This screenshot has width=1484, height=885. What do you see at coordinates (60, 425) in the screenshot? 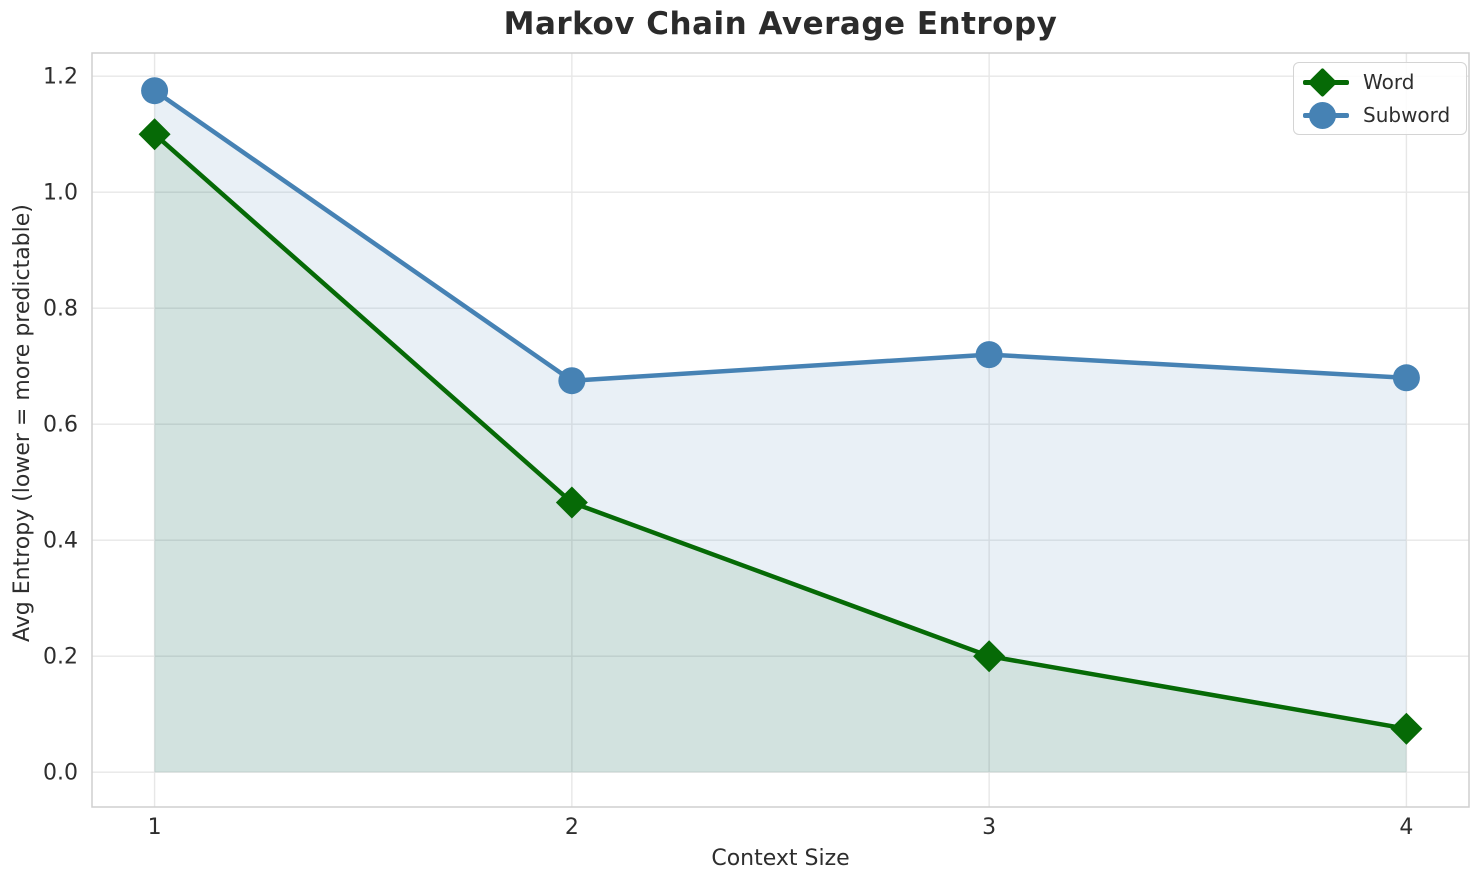
I see `y-tick-label: 0.6` at bounding box center [60, 425].